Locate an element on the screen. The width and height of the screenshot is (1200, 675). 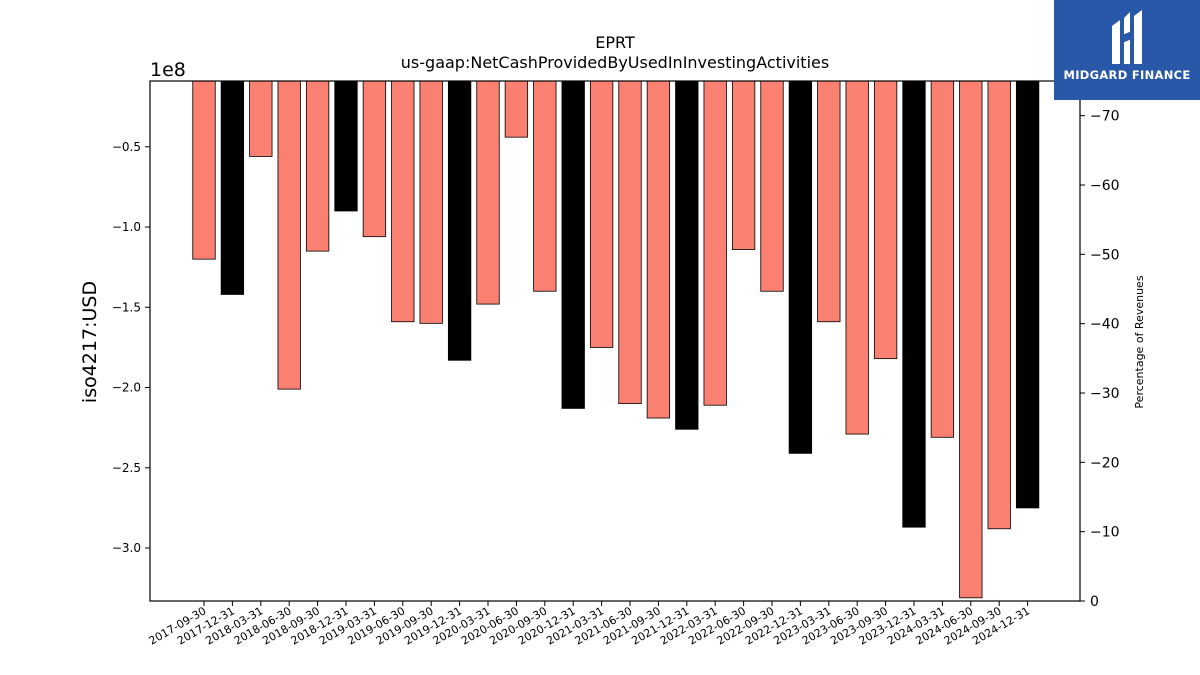
y-tick-label: −2.0 is located at coordinates (126, 388).